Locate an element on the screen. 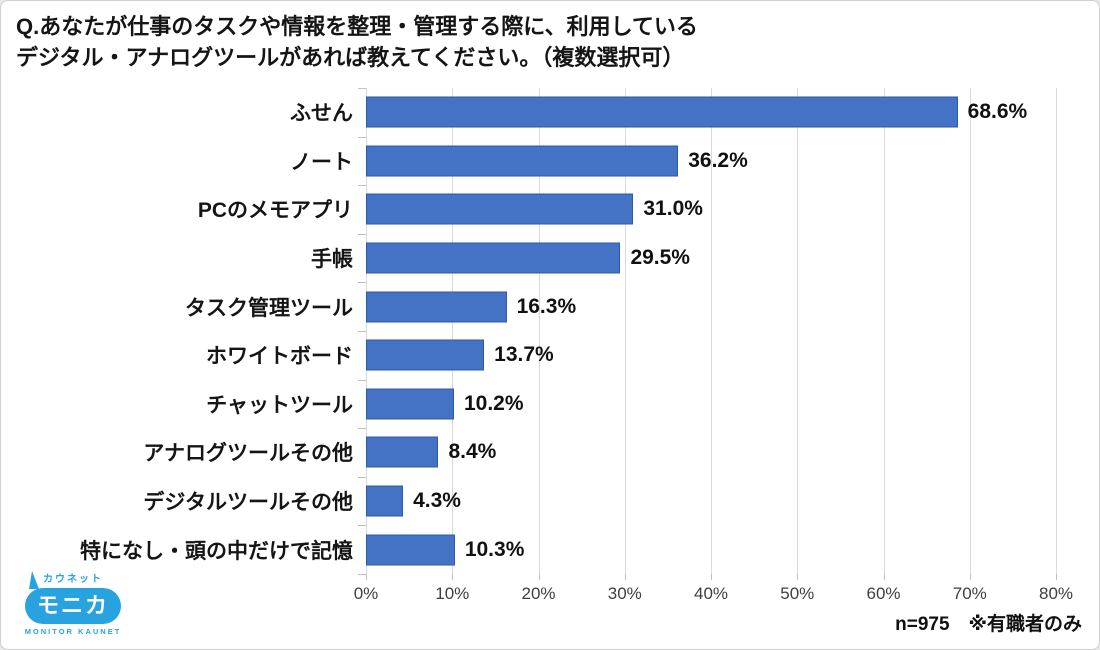  logo-monitor-kaunet-text: MONITOR KAUNET is located at coordinates (73, 631).